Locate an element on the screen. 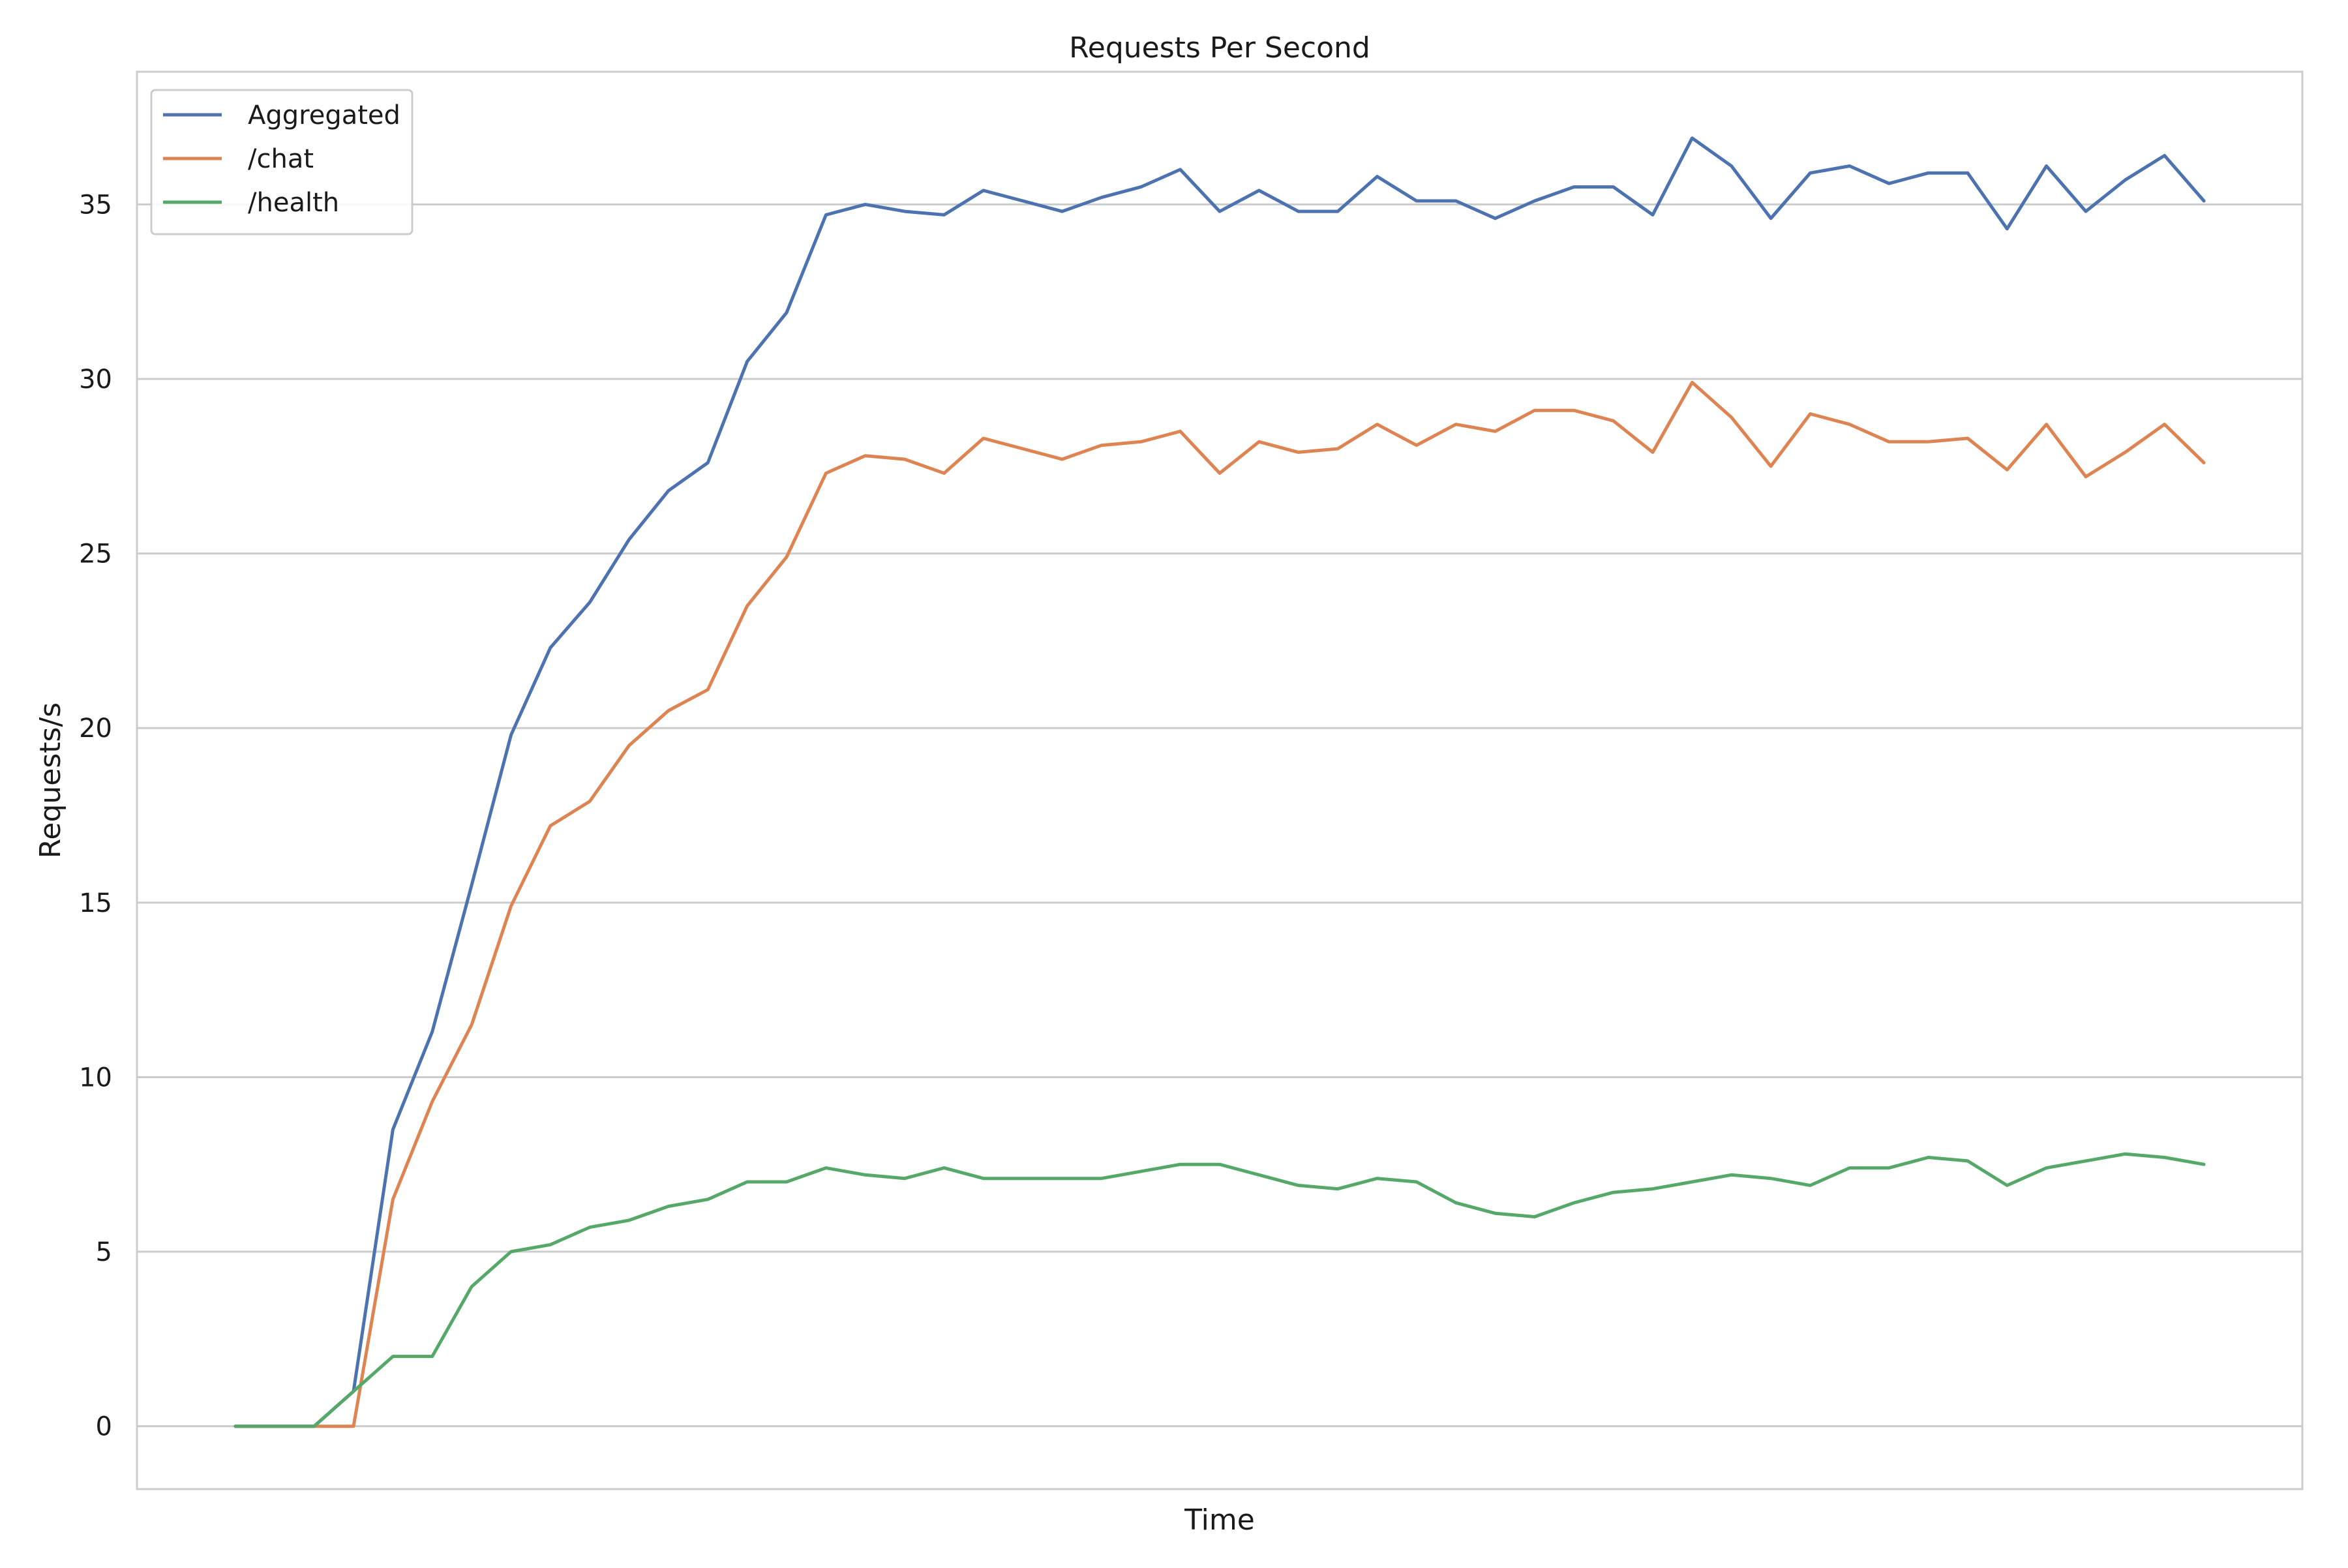  y-tick-label: 5 is located at coordinates (104, 1252).